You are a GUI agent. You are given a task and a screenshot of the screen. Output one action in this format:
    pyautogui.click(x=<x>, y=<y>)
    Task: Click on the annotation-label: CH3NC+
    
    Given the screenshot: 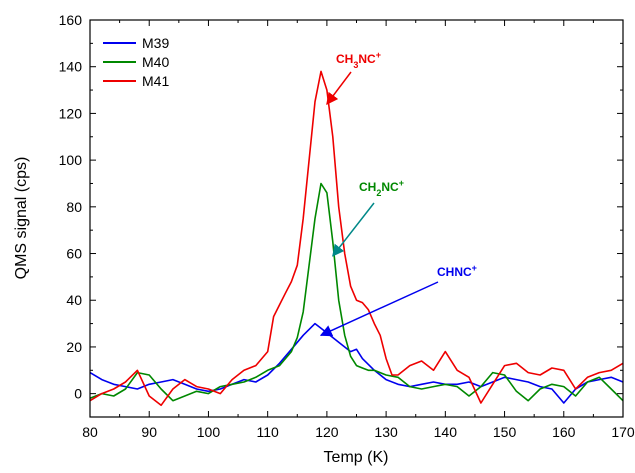 What is the action you would take?
    pyautogui.click(x=358, y=60)
    